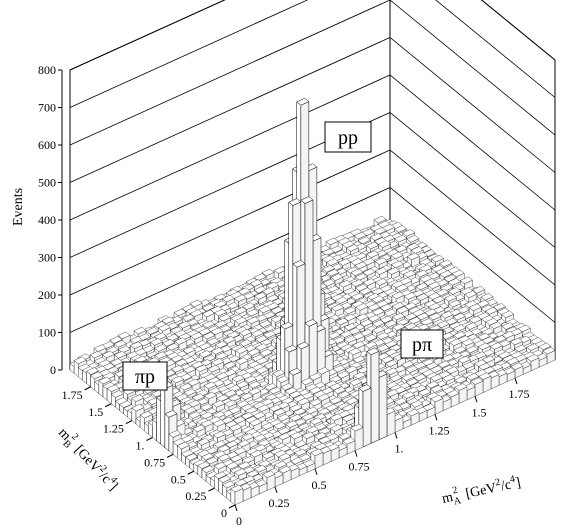 The width and height of the screenshot is (561, 530). What do you see at coordinates (312, 35) in the screenshot?
I see `z-gridline` at bounding box center [312, 35].